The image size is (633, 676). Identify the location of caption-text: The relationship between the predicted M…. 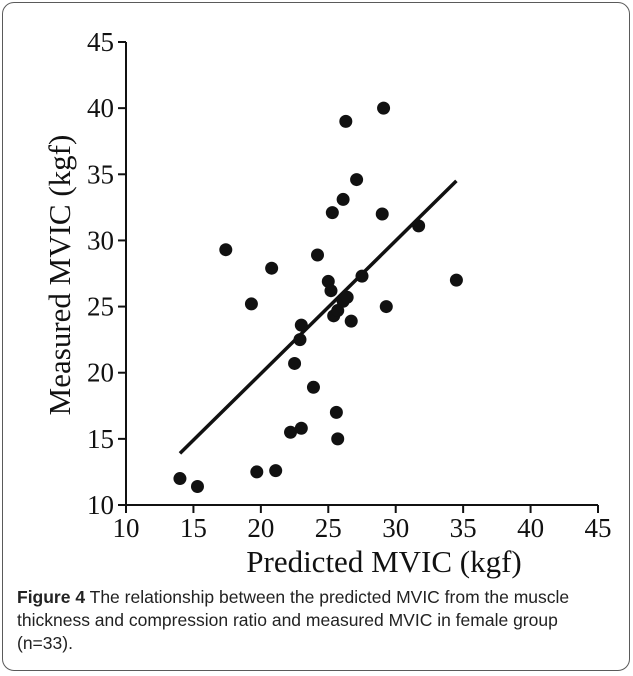
(293, 620).